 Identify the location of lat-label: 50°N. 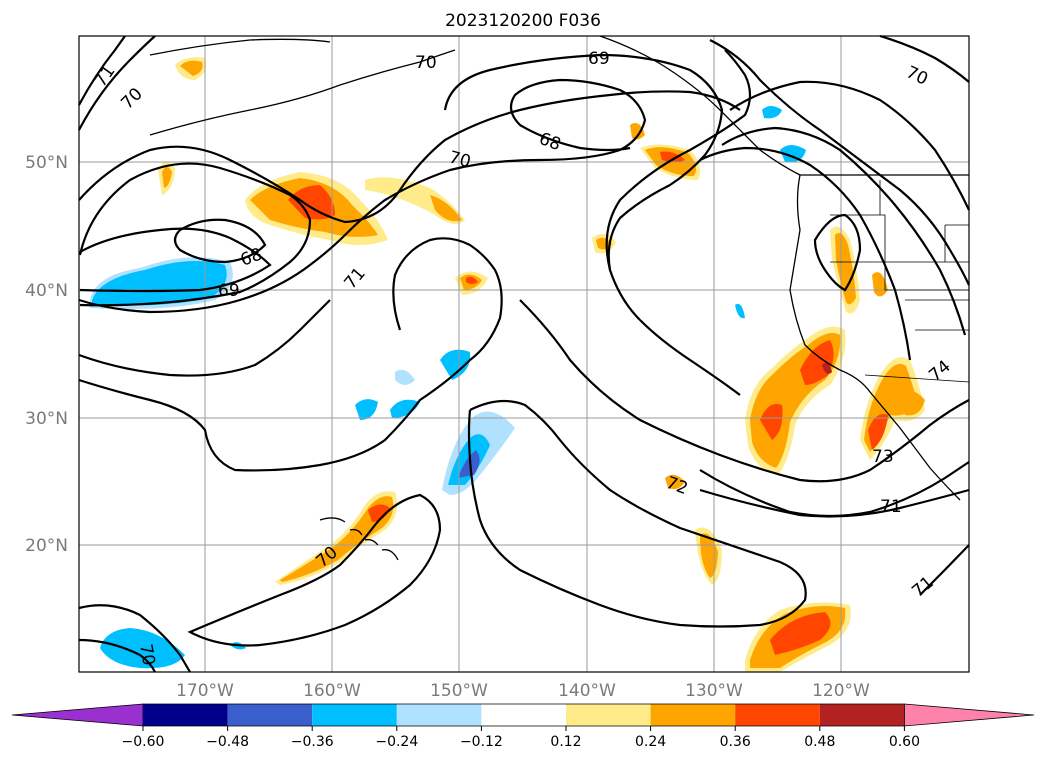
(46, 163).